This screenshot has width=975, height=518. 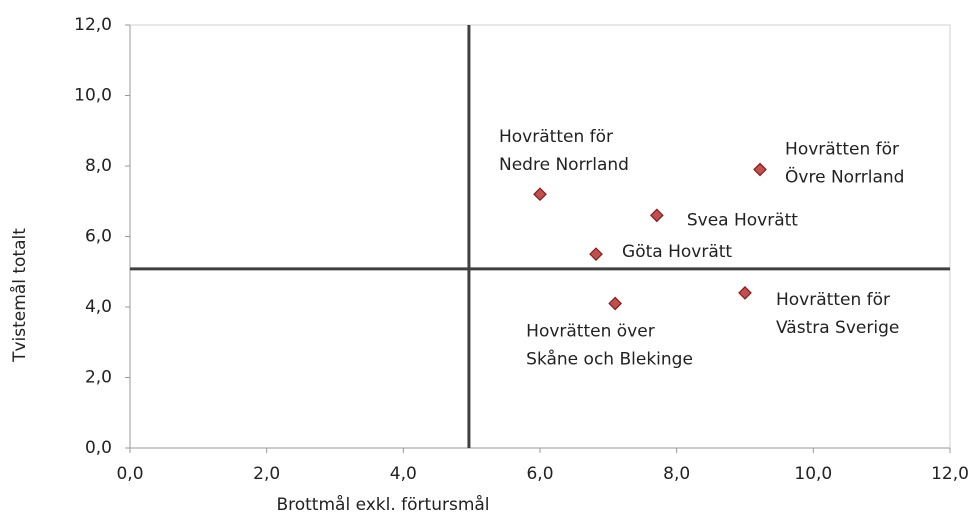 I want to click on x-tick-label: 10,0, so click(x=813, y=474).